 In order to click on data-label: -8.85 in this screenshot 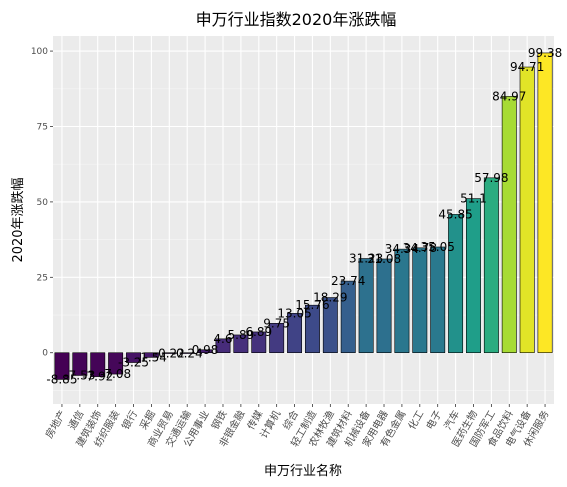, I will do `click(61, 379)`.